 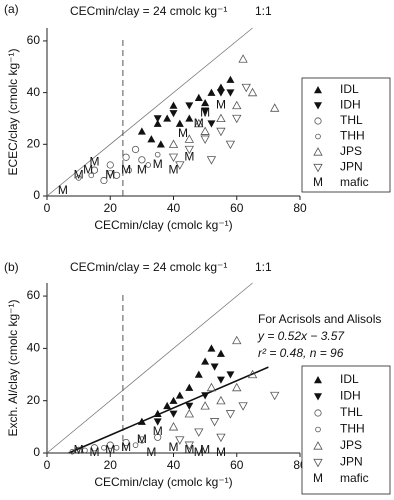 What do you see at coordinates (13, 367) in the screenshot?
I see `y-axis-label: Exch. Al/clay (cmolc kg⁻¹)` at bounding box center [13, 367].